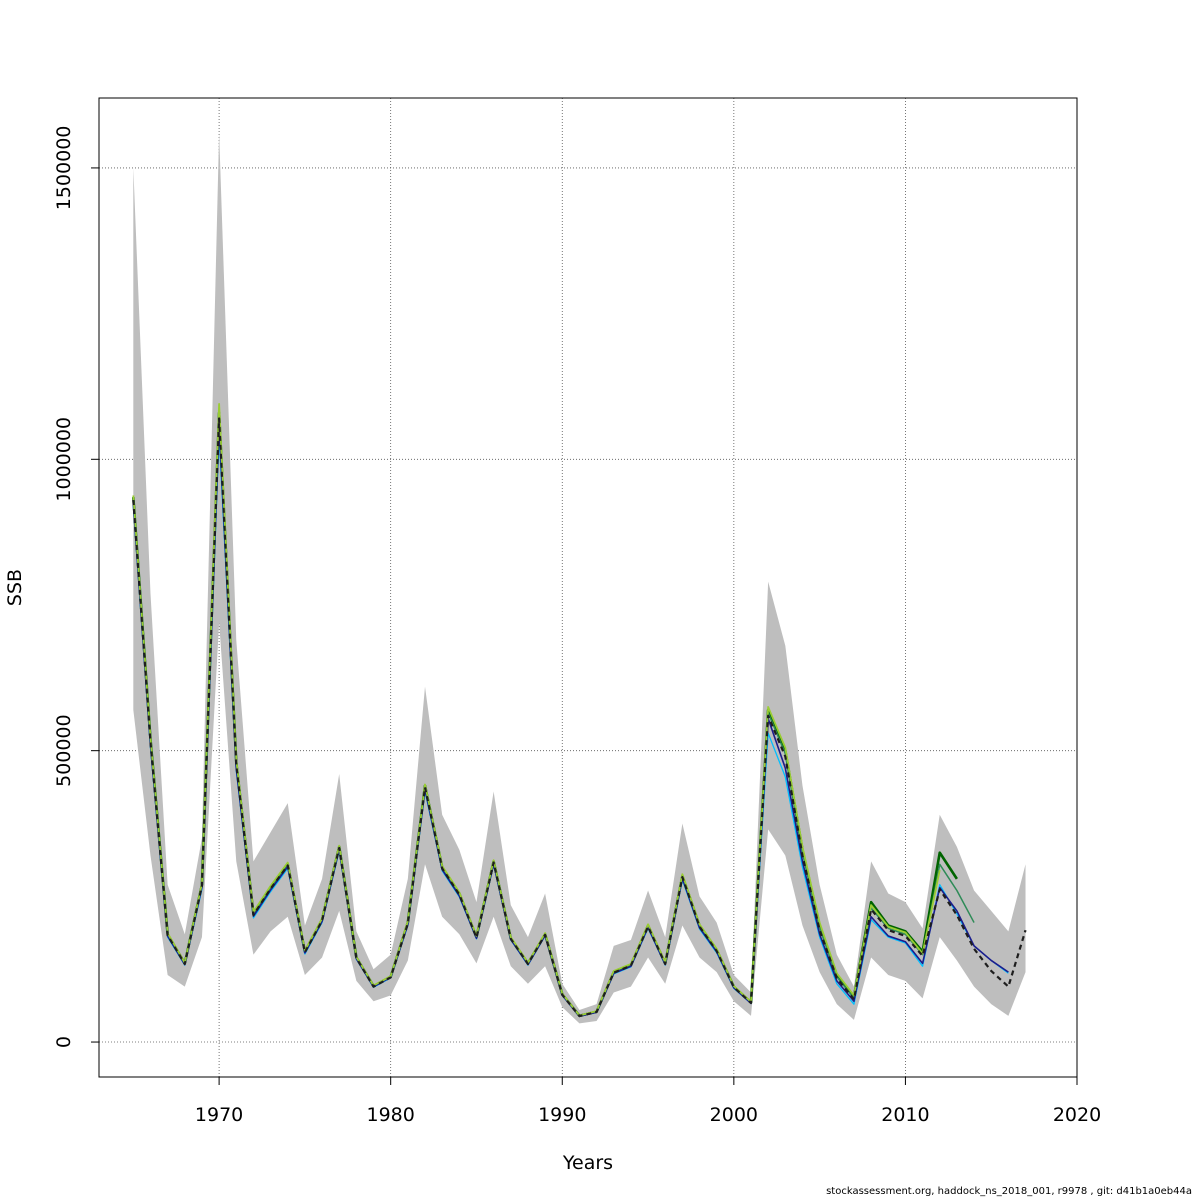  I want to click on x-tick-label: 2020, so click(1077, 1115).